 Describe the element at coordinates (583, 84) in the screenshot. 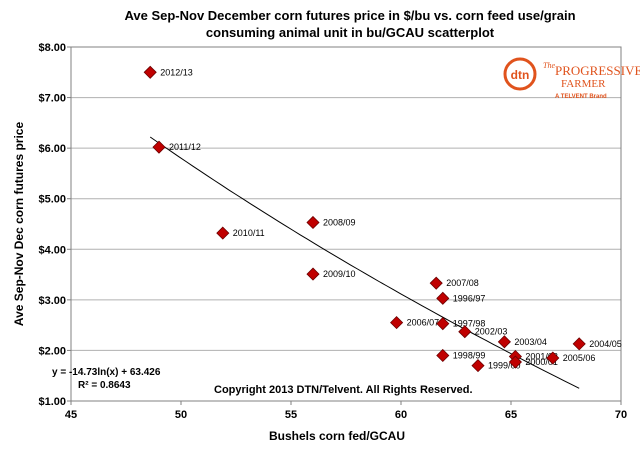

I see `logo-brand-line3: FARMER` at that location.